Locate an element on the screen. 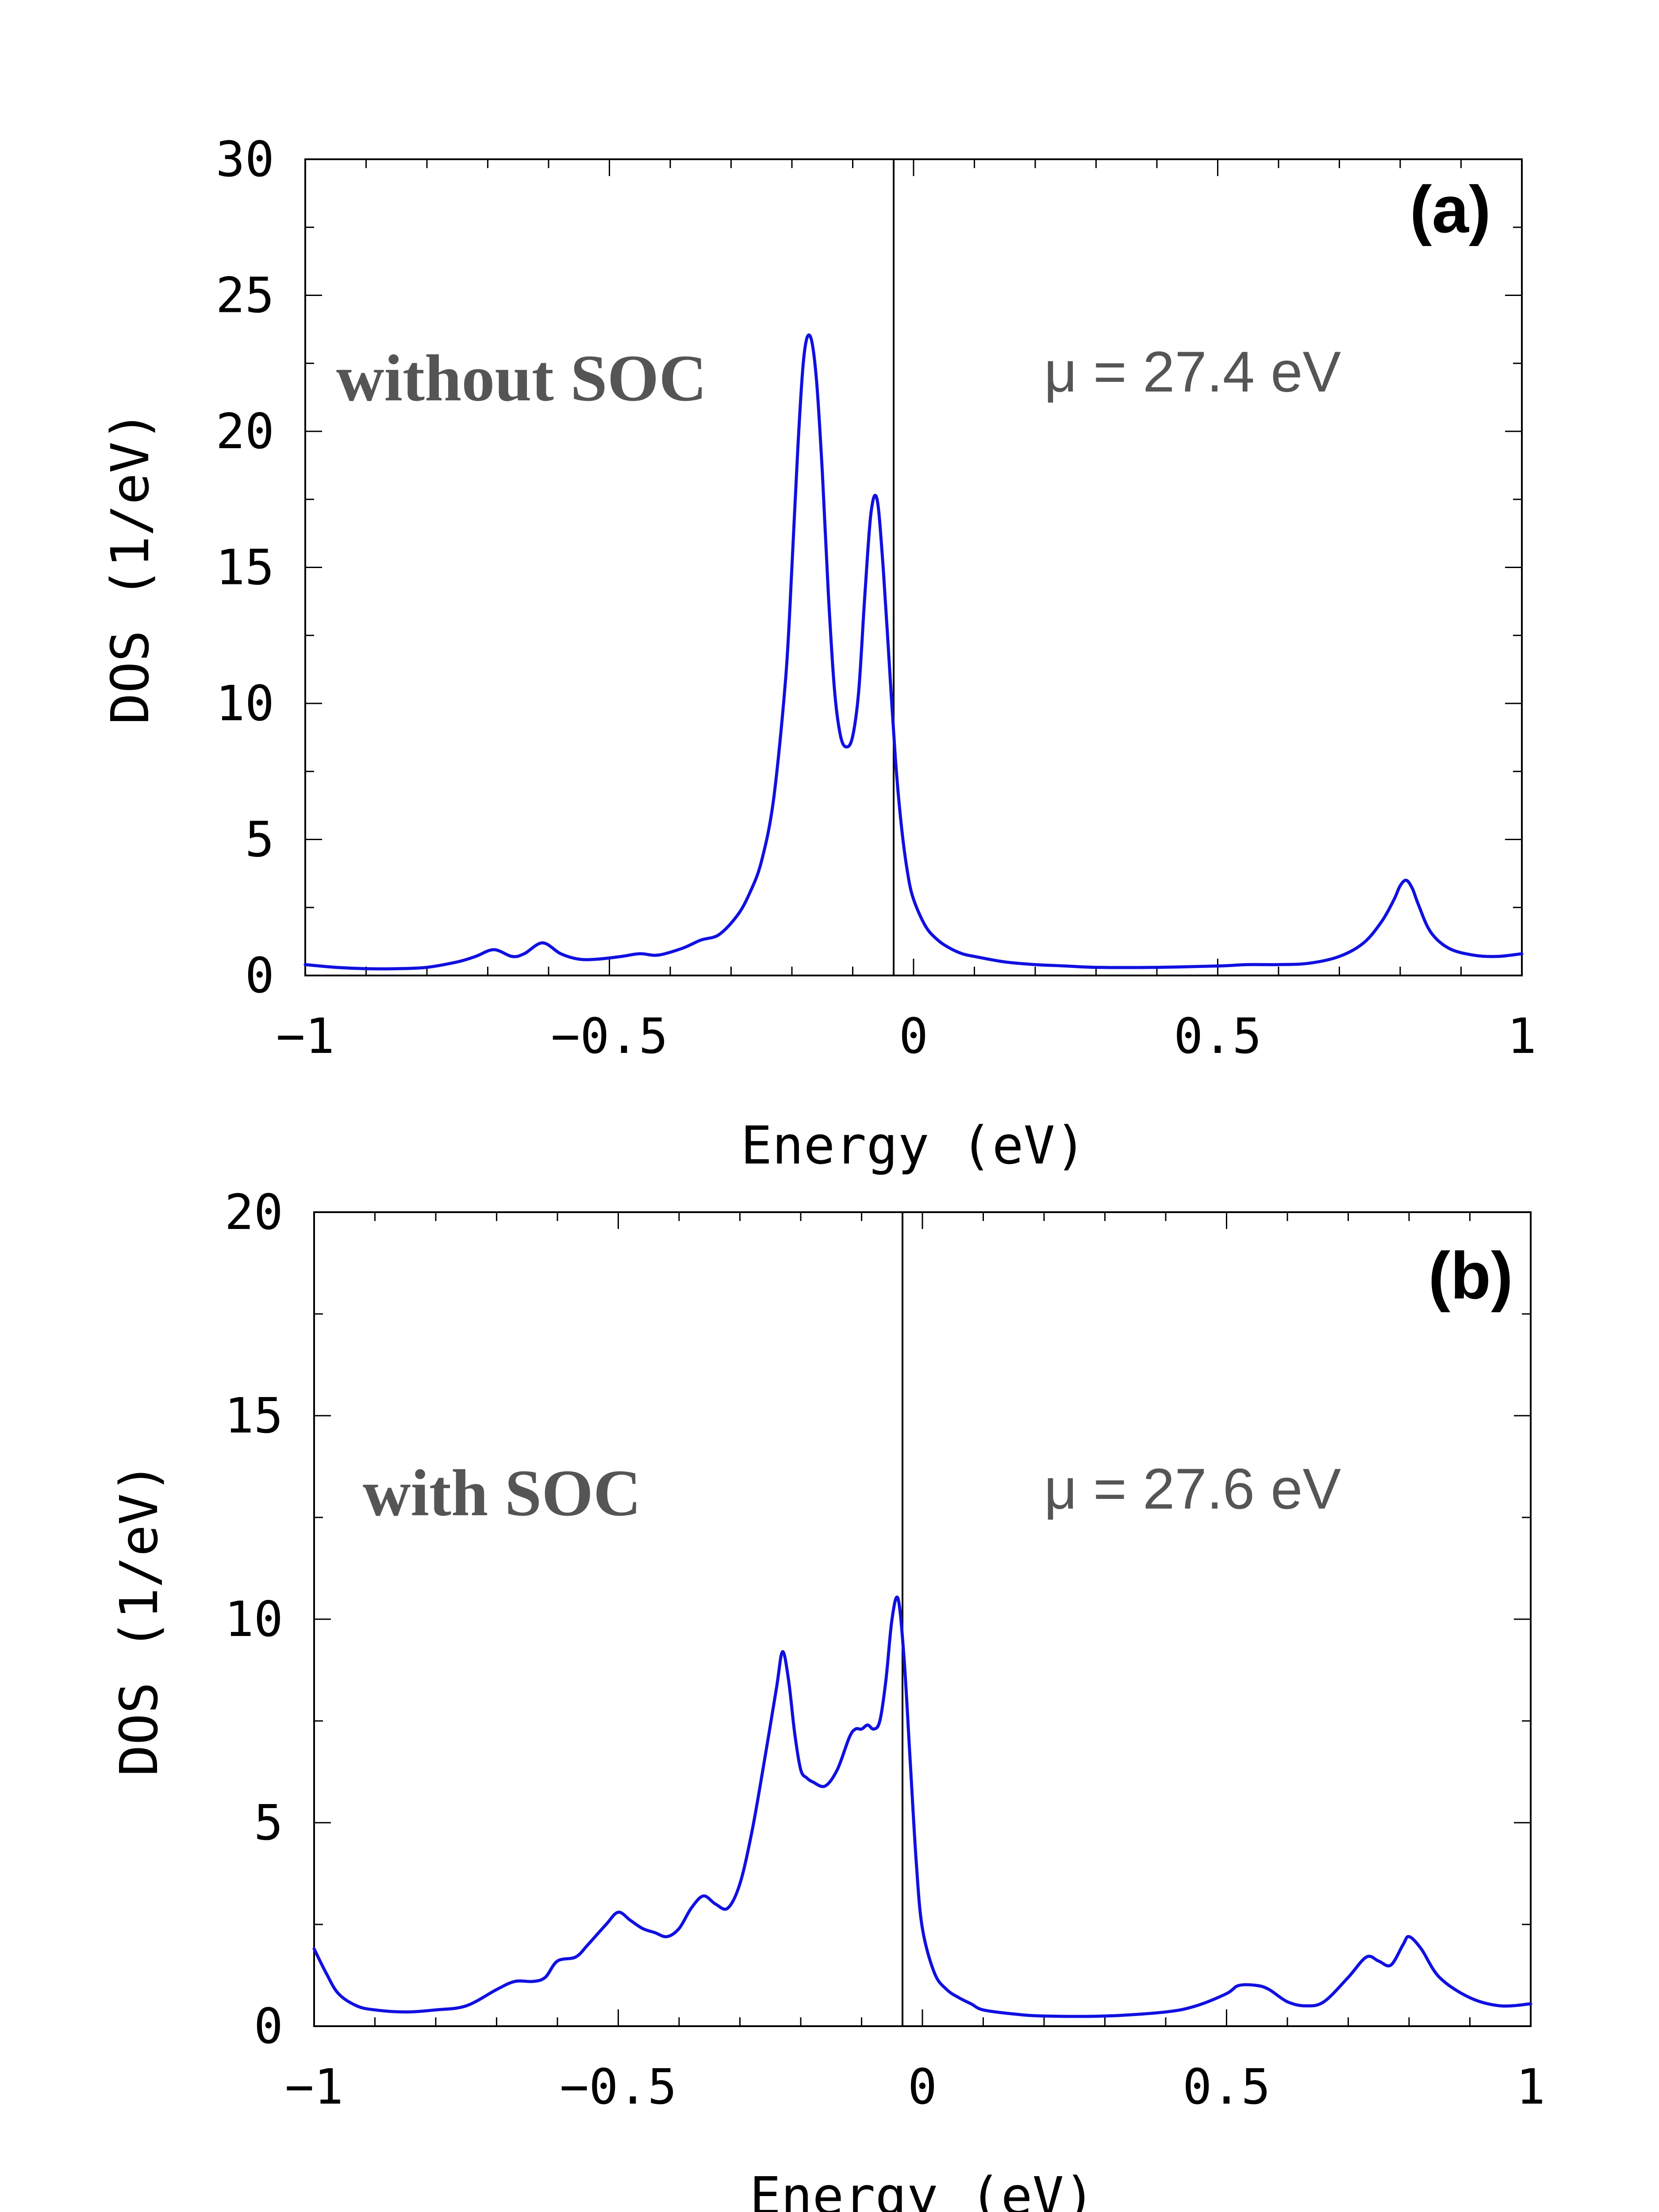  panel-label: (b) is located at coordinates (1471, 1276).